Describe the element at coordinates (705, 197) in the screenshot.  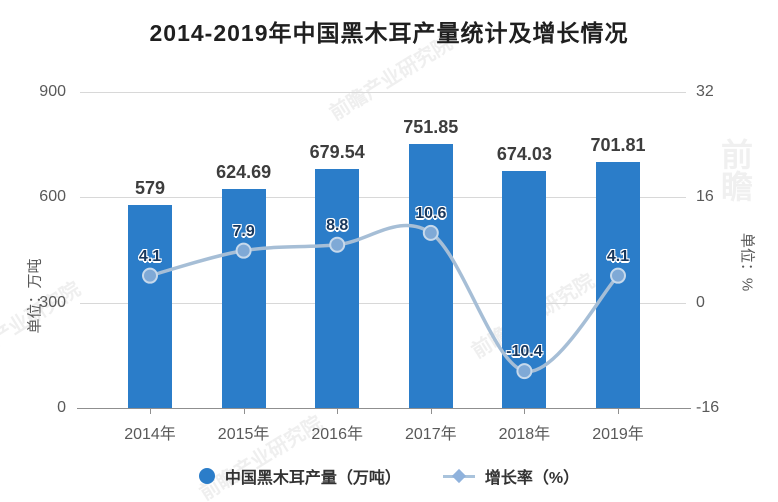
I see `right-axis-tick-label: 16` at that location.